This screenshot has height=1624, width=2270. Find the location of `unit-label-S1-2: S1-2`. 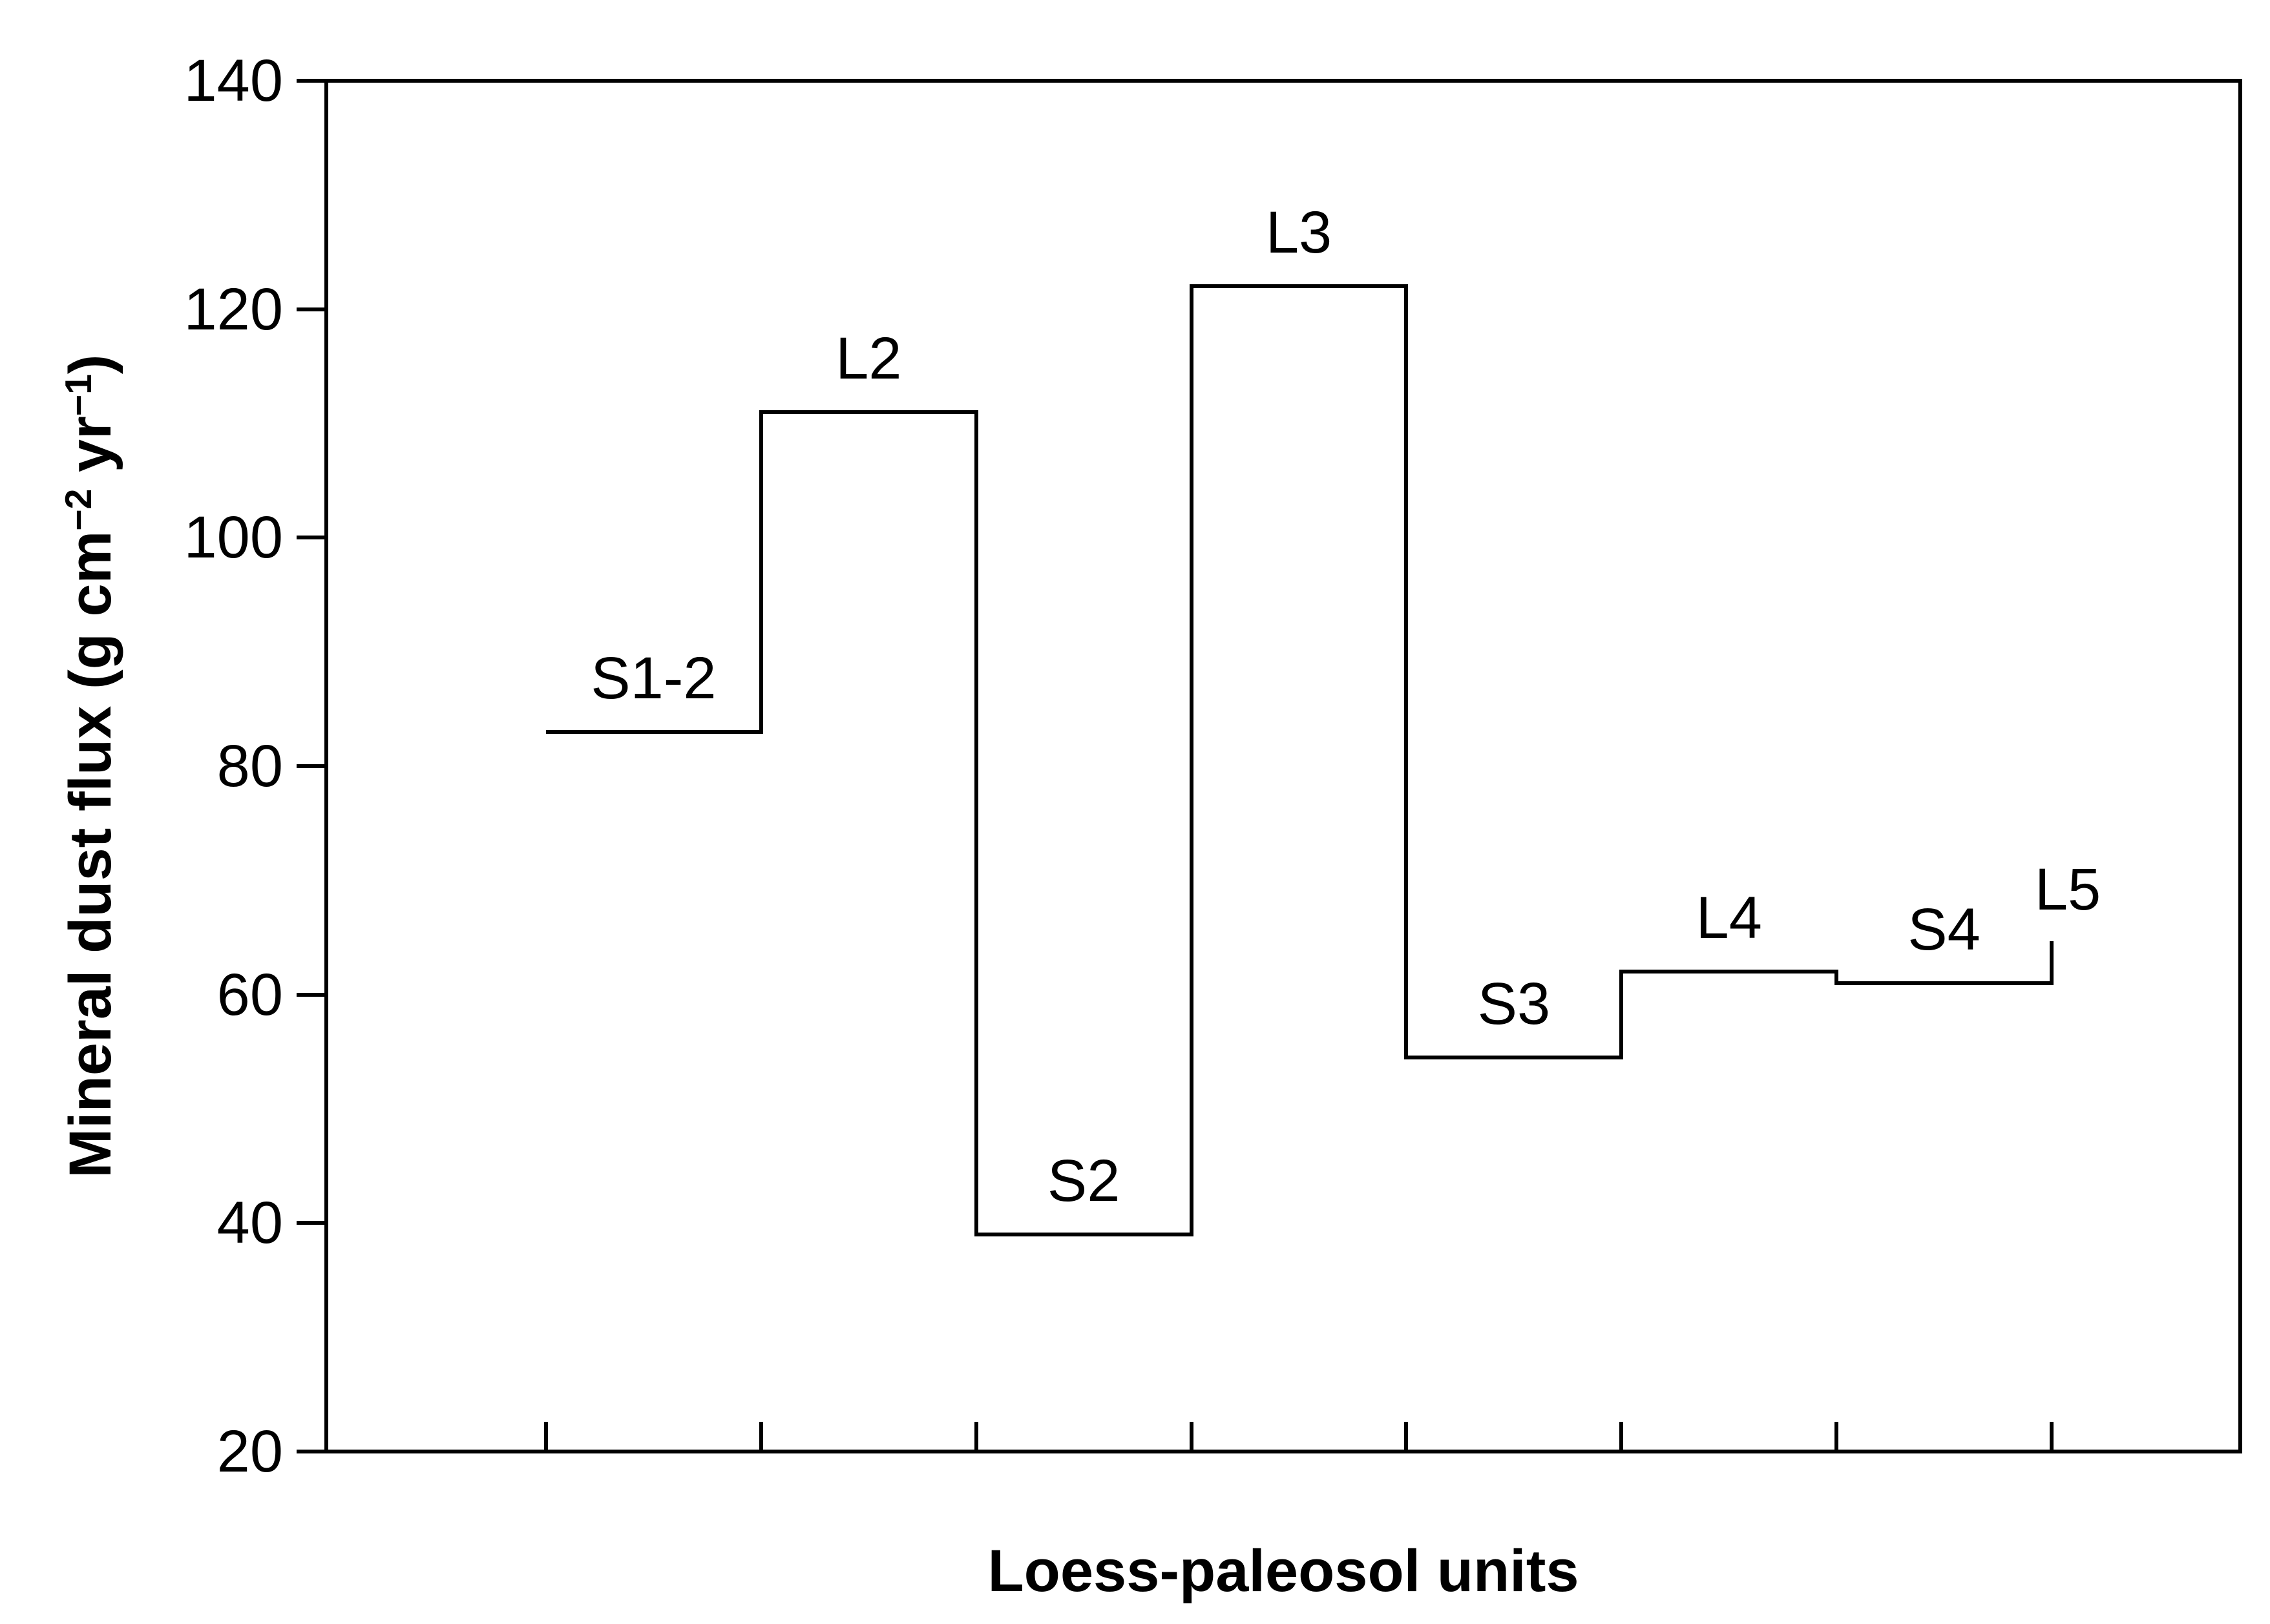

unit-label-S1-2: S1-2 is located at coordinates (654, 678).